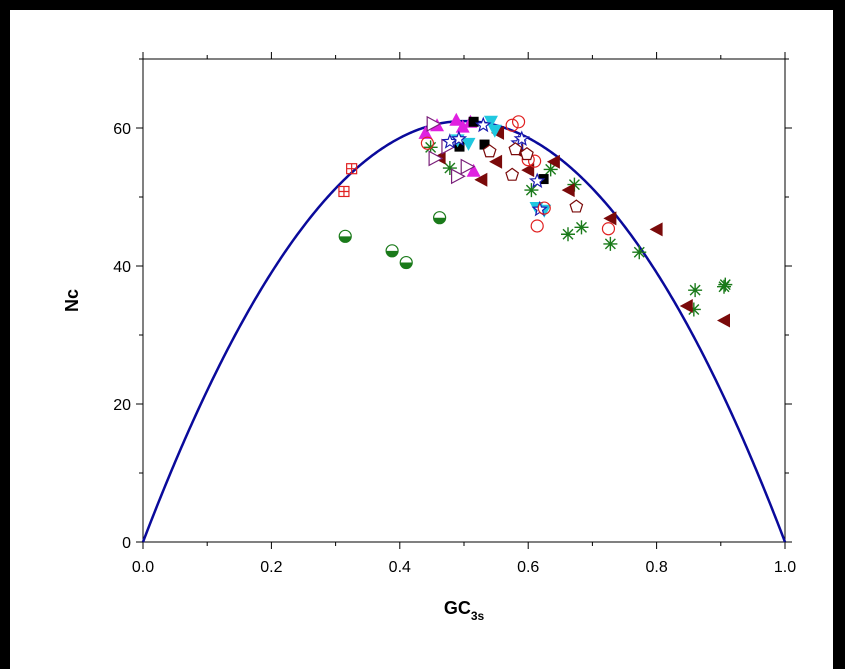 The height and width of the screenshot is (669, 845). What do you see at coordinates (122, 267) in the screenshot?
I see `y-tick-label: 40` at bounding box center [122, 267].